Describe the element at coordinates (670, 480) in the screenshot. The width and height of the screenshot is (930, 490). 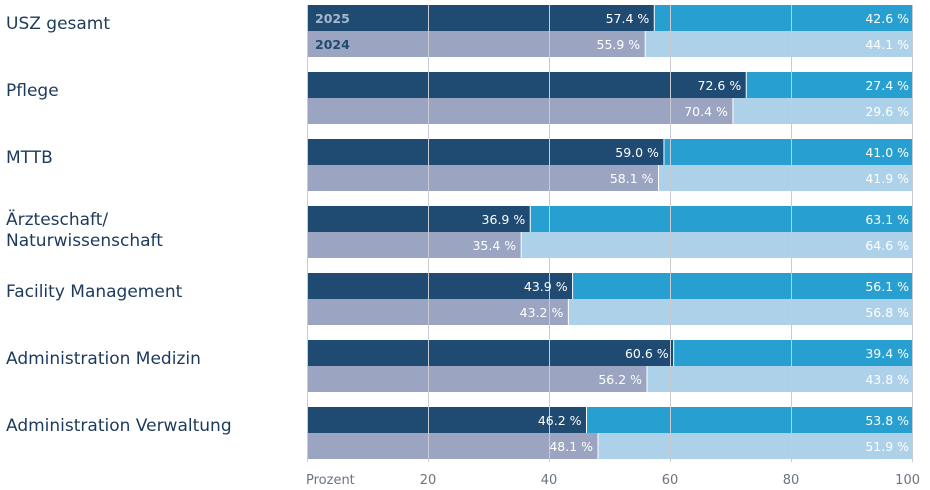
I see `x-tick-label: 60` at that location.